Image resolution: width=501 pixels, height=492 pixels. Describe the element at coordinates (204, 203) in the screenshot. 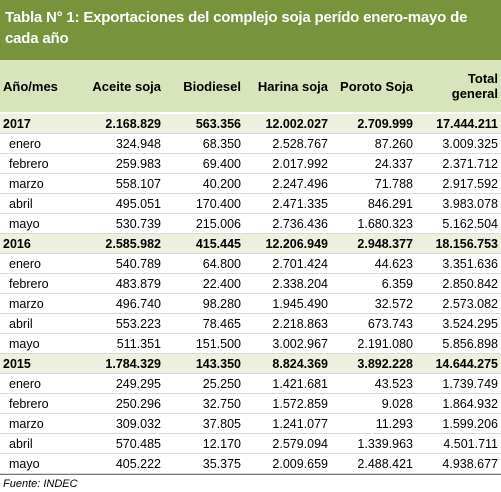

I see `cell: 170.400` at that location.